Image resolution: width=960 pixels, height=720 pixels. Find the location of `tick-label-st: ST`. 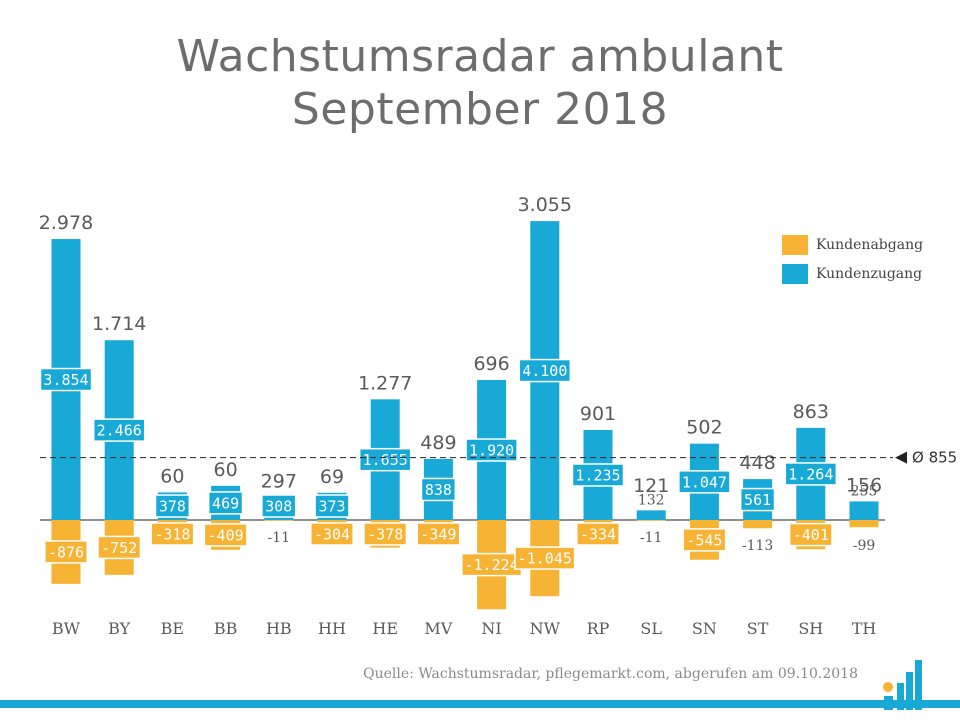

tick-label-st: ST is located at coordinates (758, 628).